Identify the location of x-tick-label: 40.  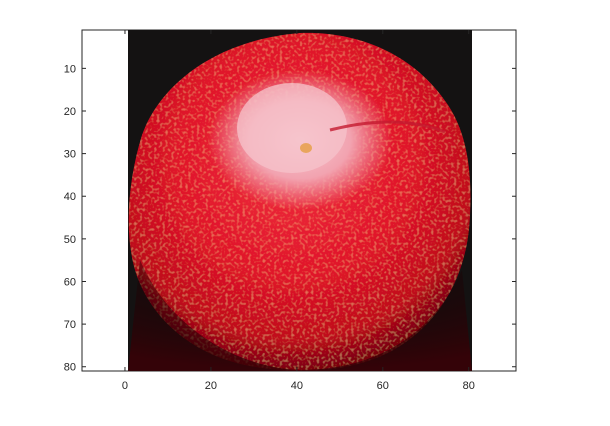
(297, 386).